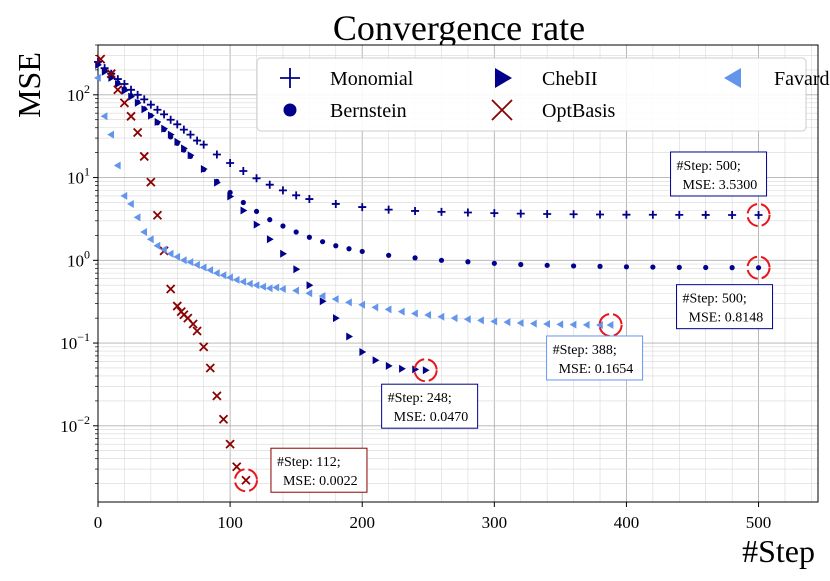  What do you see at coordinates (778, 551) in the screenshot?
I see `x-axis-title: #Step` at bounding box center [778, 551].